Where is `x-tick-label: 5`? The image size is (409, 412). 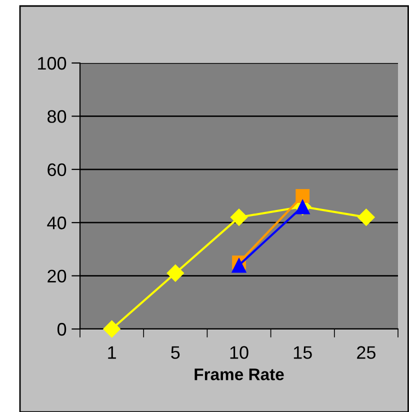
x-tick-label: 5 is located at coordinates (175, 352).